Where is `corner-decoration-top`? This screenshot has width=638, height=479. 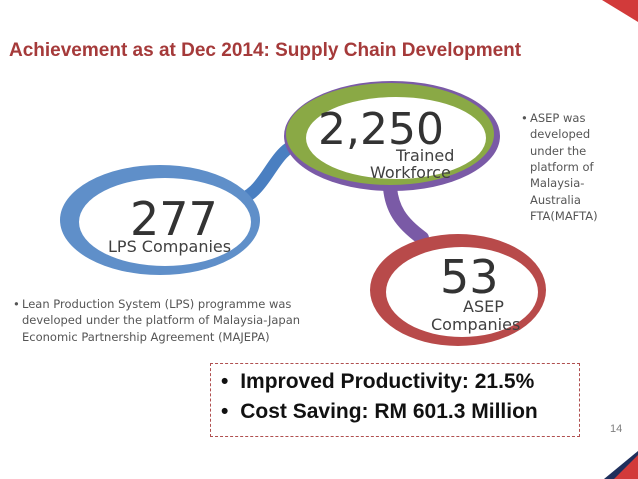
corner-decoration-top is located at coordinates (609, 11).